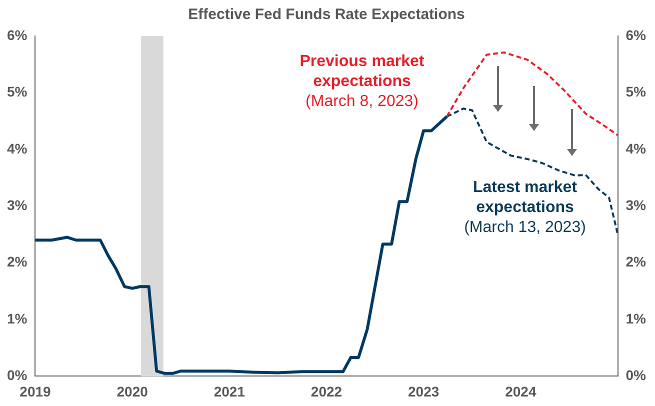 The width and height of the screenshot is (655, 406). What do you see at coordinates (636, 375) in the screenshot?
I see `y2-tick-label: 0%` at bounding box center [636, 375].